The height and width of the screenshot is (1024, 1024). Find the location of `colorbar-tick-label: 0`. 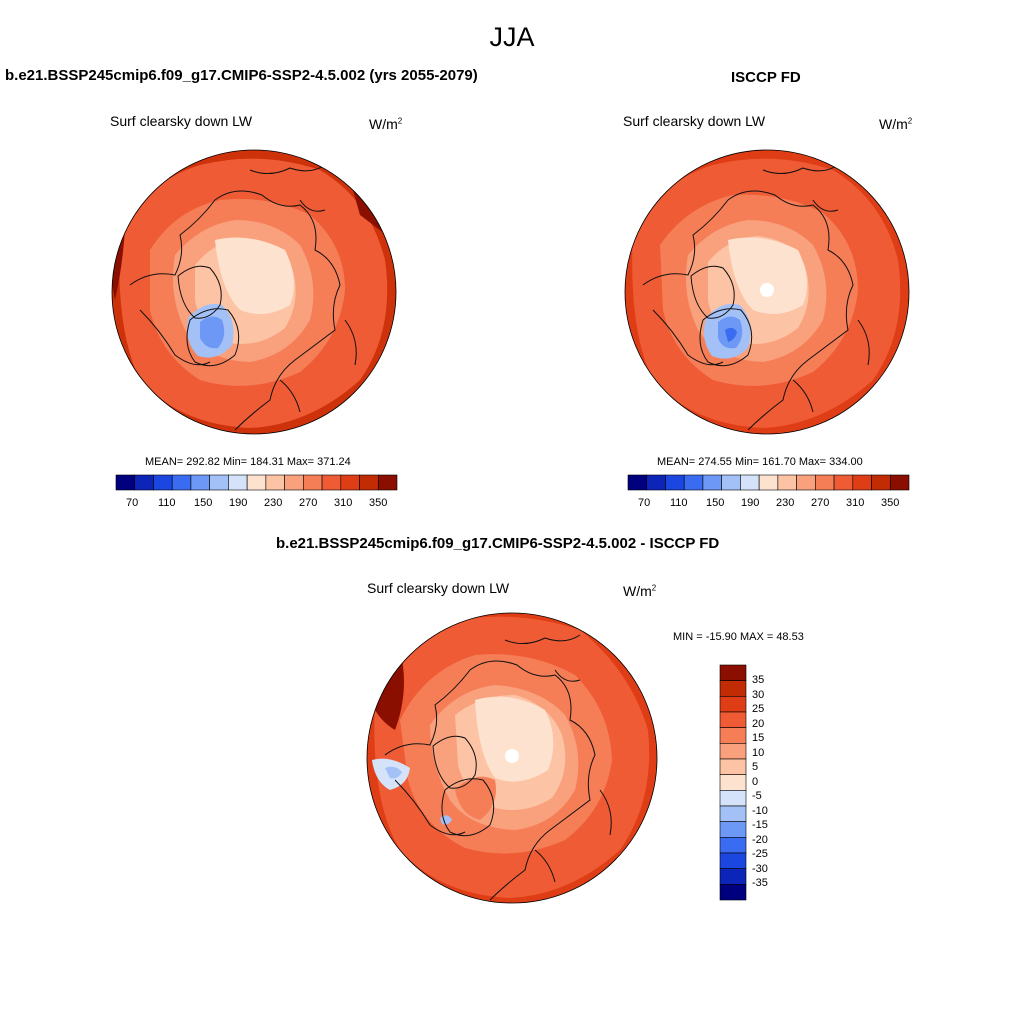

colorbar-tick-label: 0 is located at coordinates (755, 782).